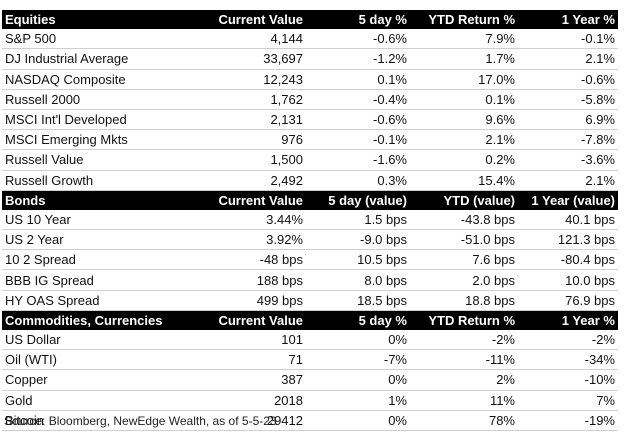 Image resolution: width=624 pixels, height=445 pixels. What do you see at coordinates (568, 99) in the screenshot?
I see `cell-value: -5.8%` at bounding box center [568, 99].